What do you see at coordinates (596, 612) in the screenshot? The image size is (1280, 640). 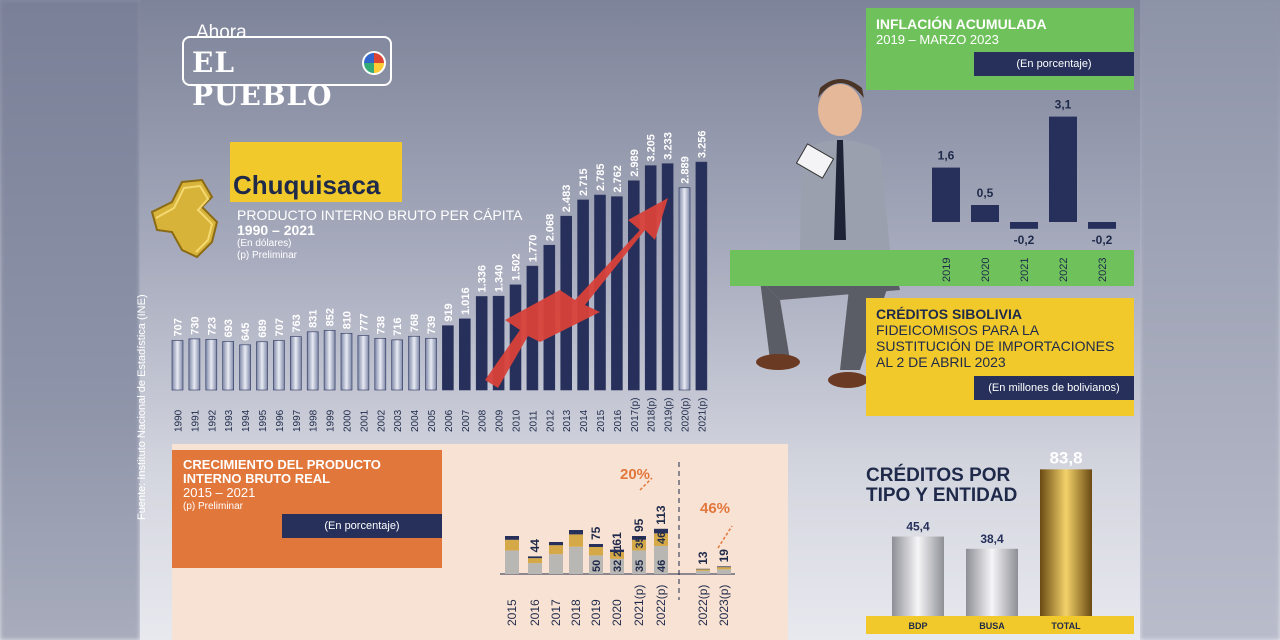 I see `growth-year-label: 2019` at bounding box center [596, 612].